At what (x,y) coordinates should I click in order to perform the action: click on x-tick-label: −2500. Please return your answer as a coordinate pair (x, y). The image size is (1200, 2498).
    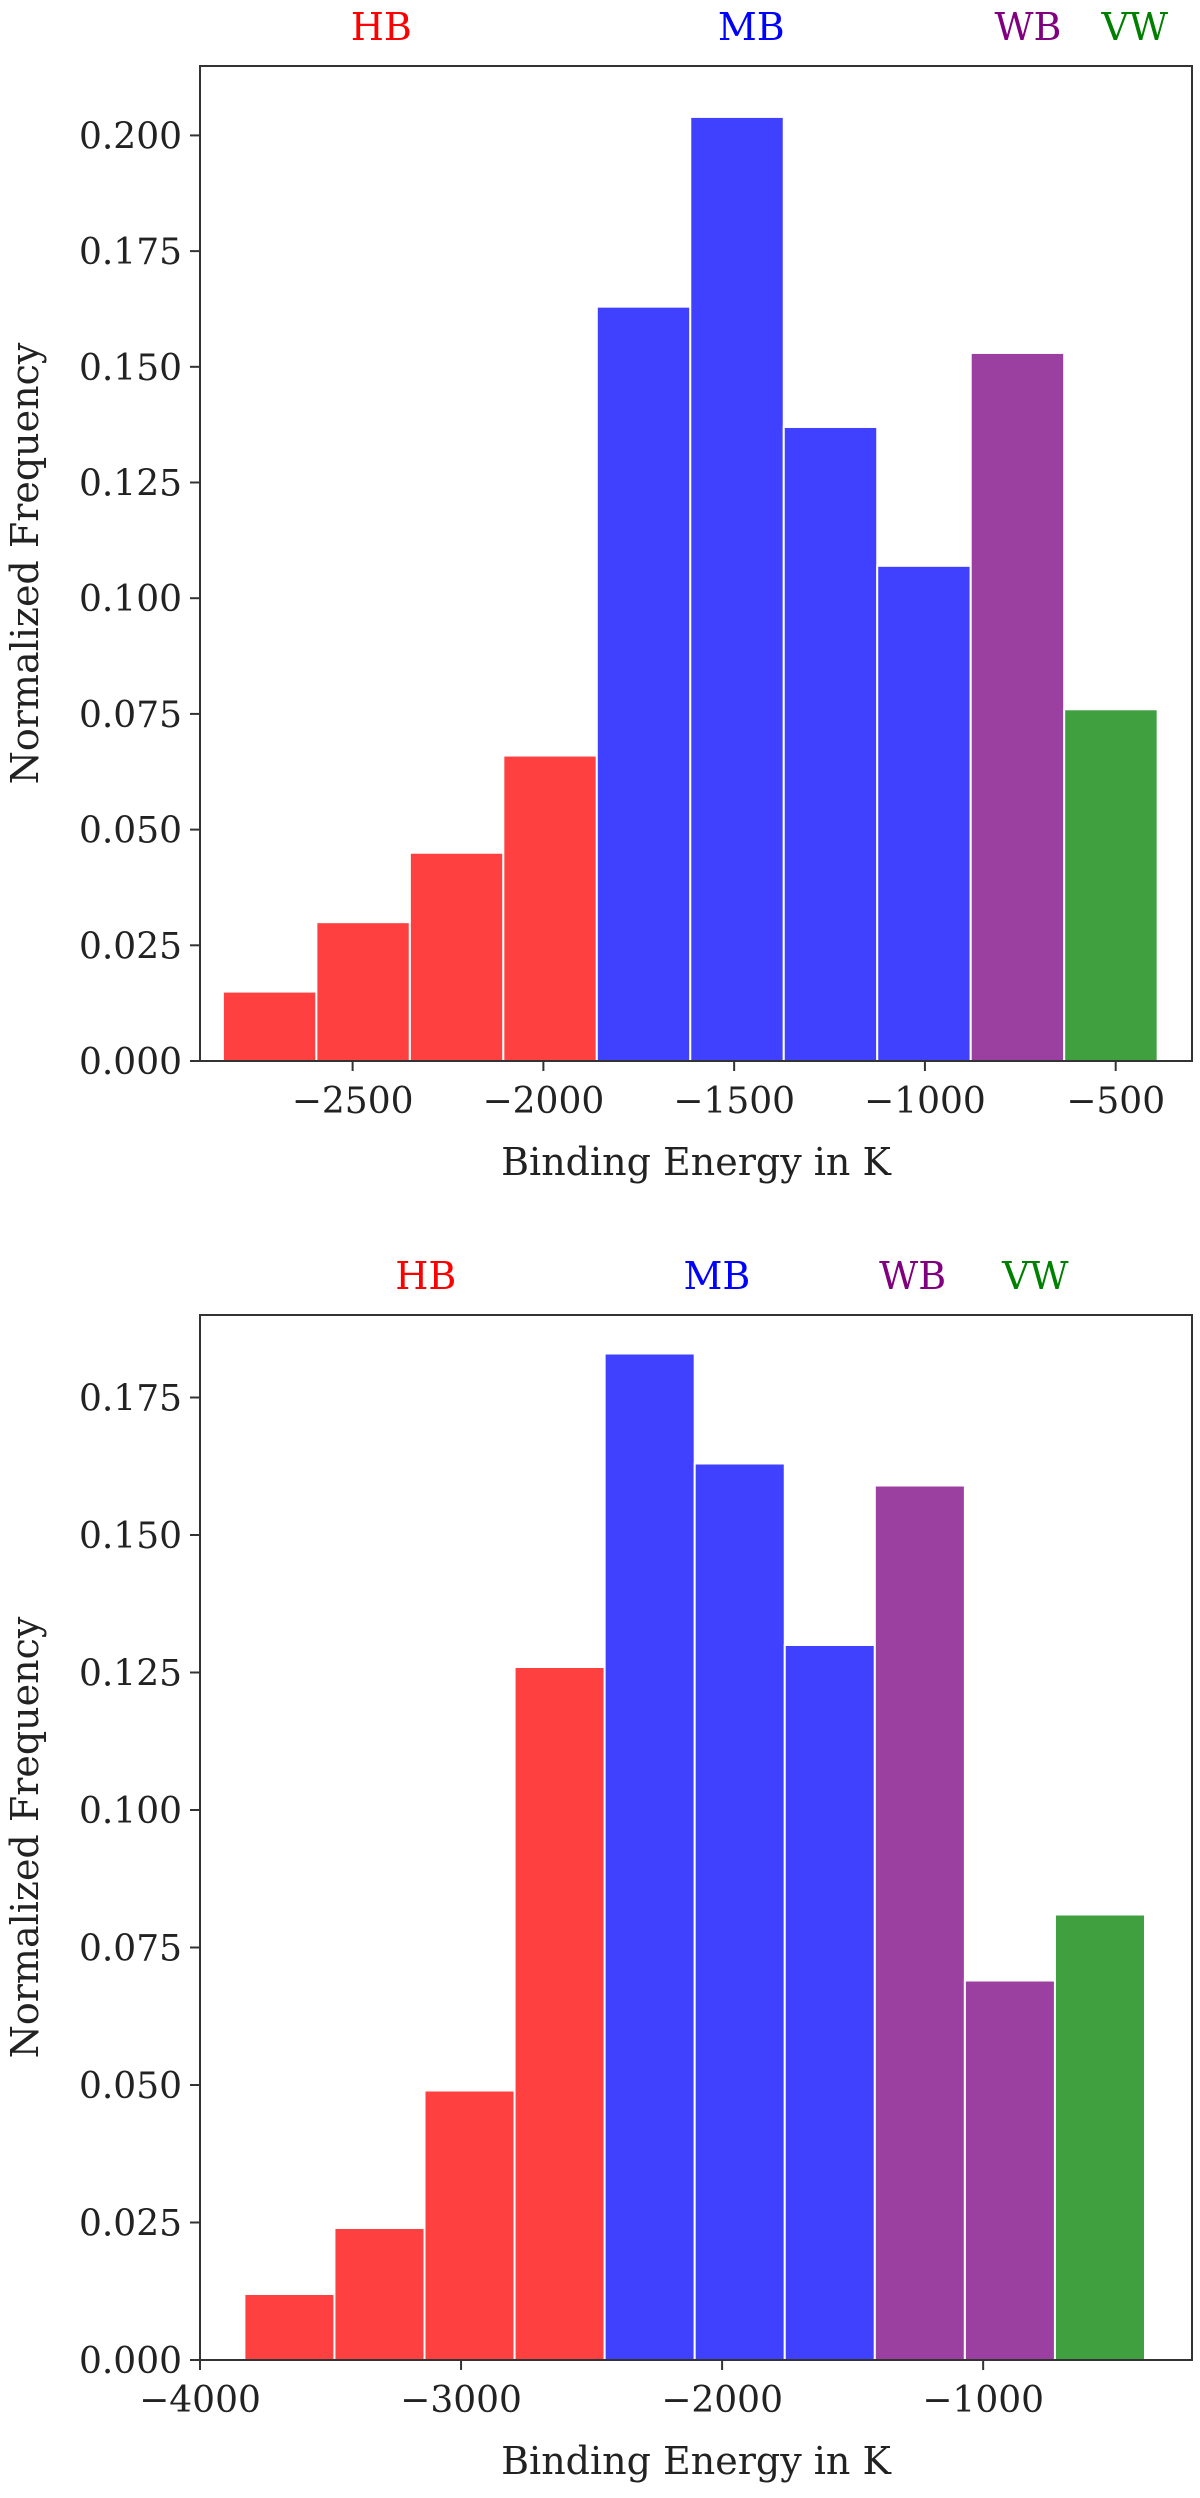
    Looking at the image, I should click on (353, 1101).